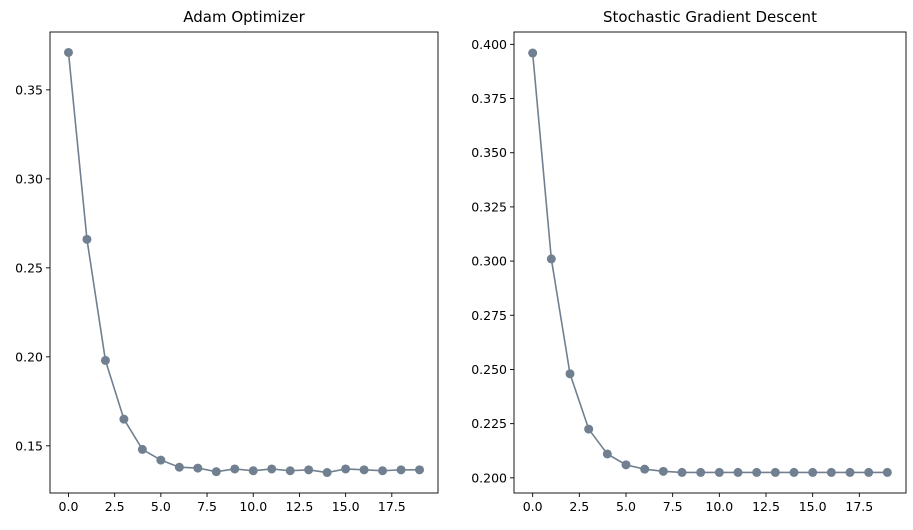 This screenshot has height=530, width=913. What do you see at coordinates (489, 206) in the screenshot?
I see `y-tick-label: 0.325` at bounding box center [489, 206].